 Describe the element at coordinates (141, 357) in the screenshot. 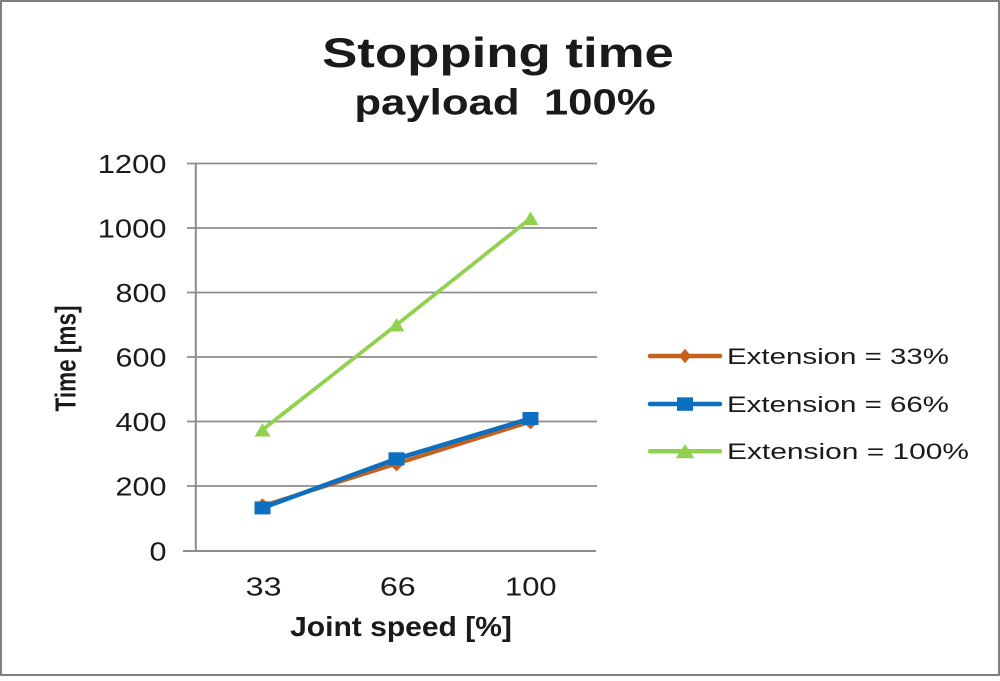

I see `svg-text: 600` at that location.